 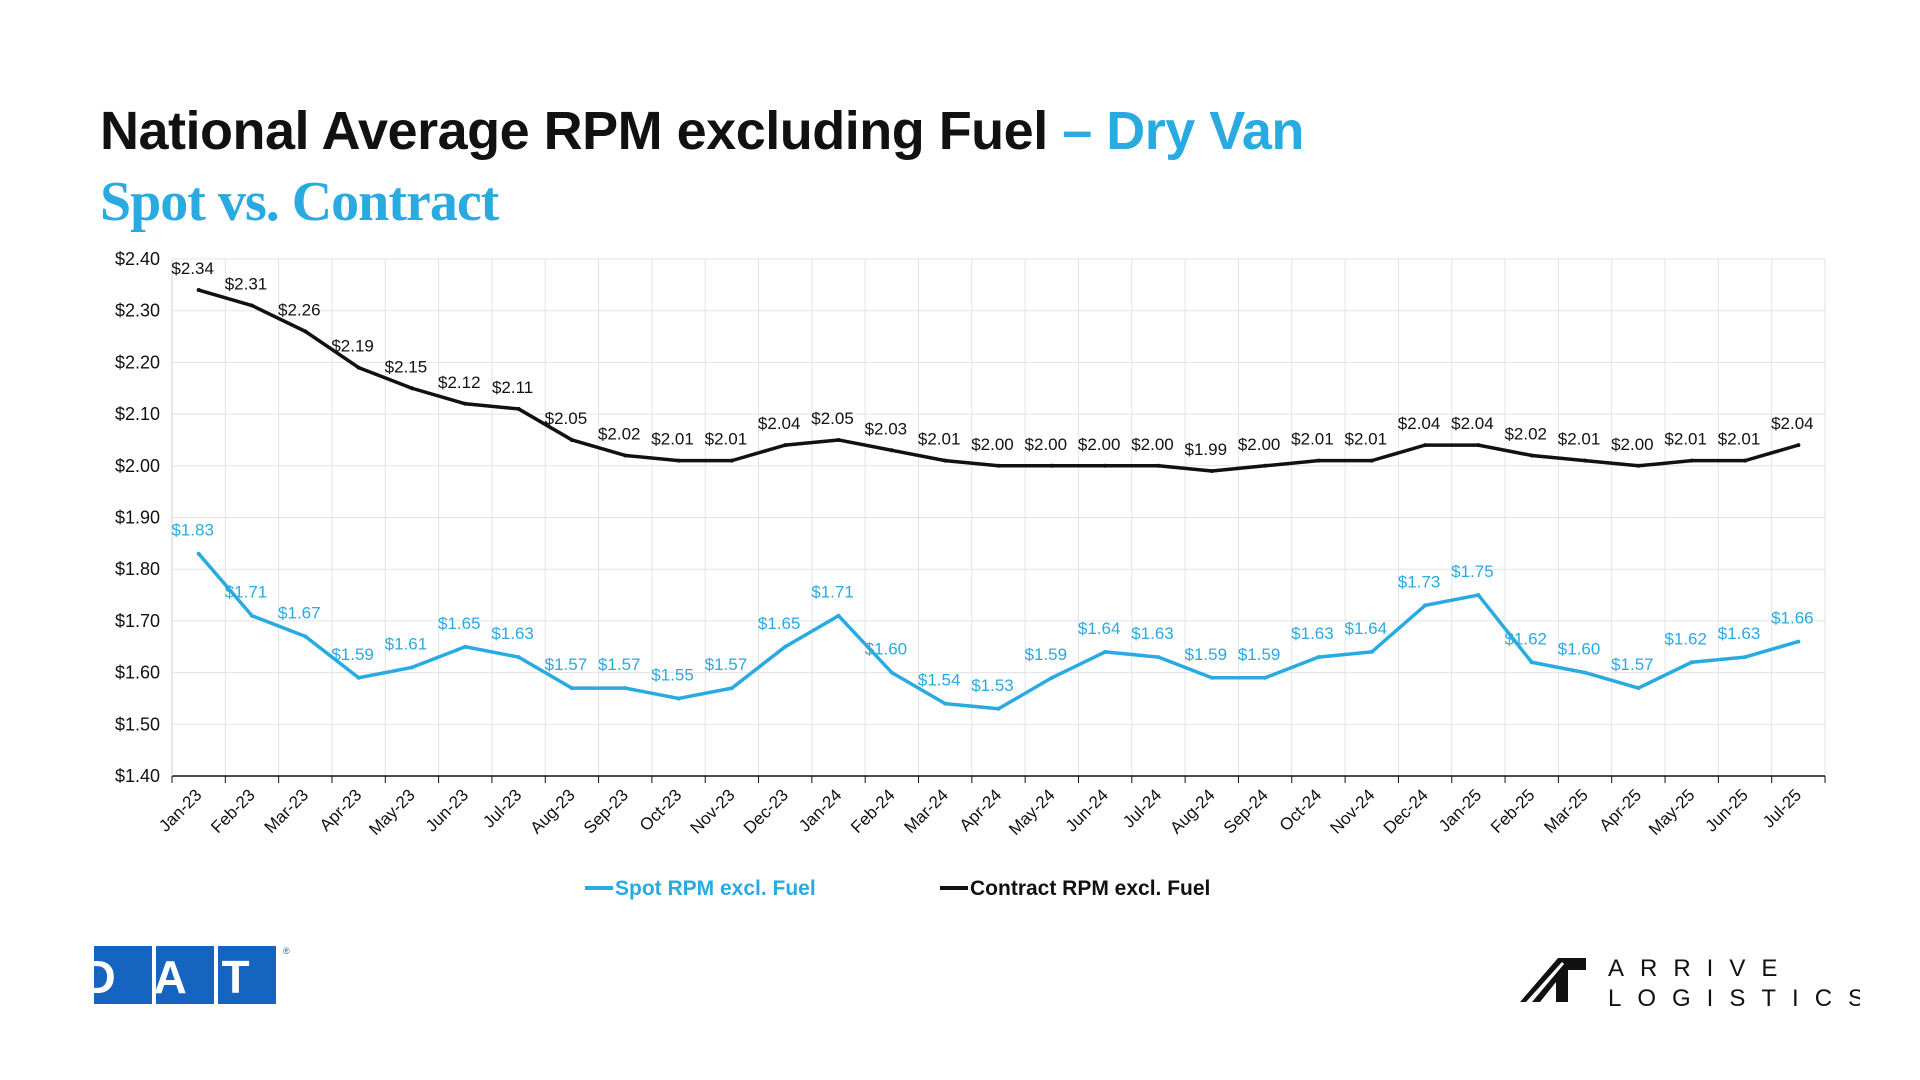 What do you see at coordinates (459, 623) in the screenshot?
I see `data-label: $1.65` at bounding box center [459, 623].